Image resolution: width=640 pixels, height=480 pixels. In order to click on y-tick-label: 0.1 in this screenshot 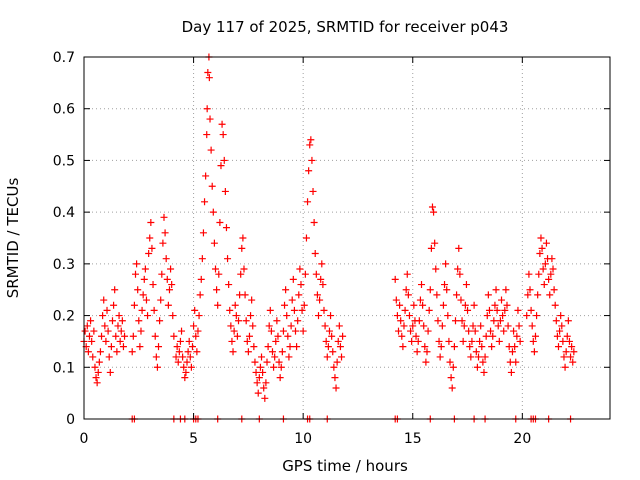, I will do `click(64, 368)`.